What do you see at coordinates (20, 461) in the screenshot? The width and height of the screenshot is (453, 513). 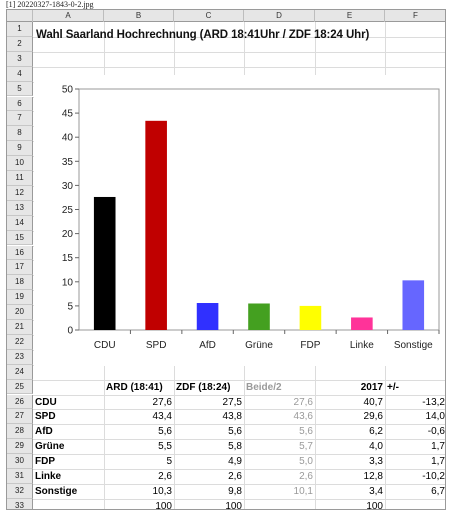 I see `row-header-30: 30` at bounding box center [20, 461].